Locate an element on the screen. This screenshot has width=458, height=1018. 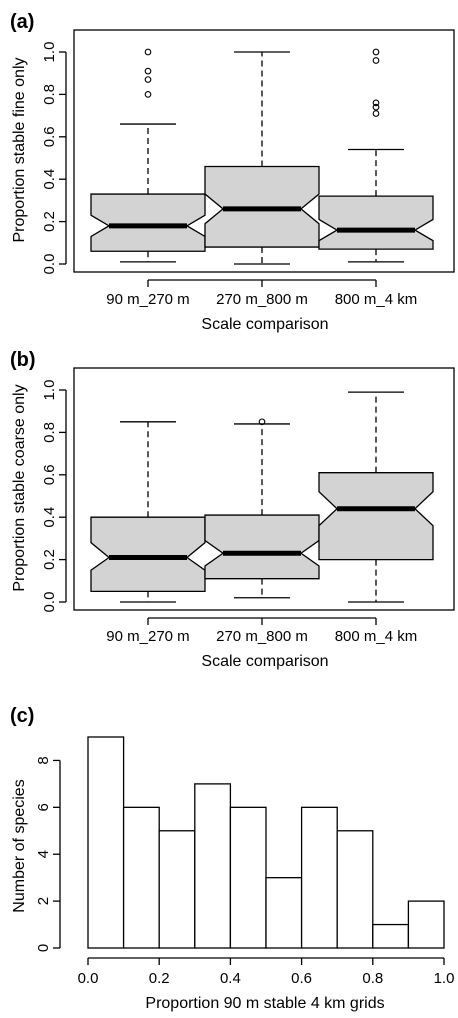
y-tick-label: 2 is located at coordinates (43, 901).